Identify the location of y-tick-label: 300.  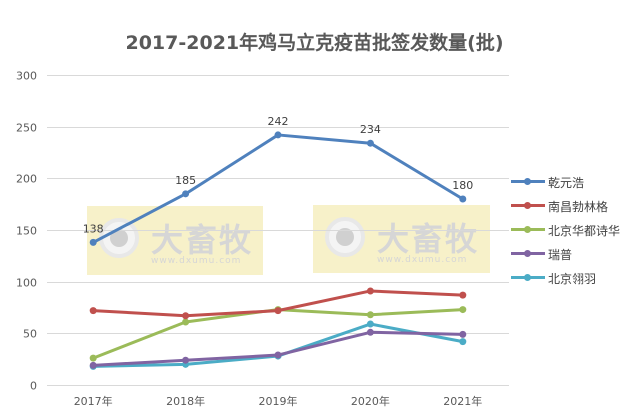
(26, 76).